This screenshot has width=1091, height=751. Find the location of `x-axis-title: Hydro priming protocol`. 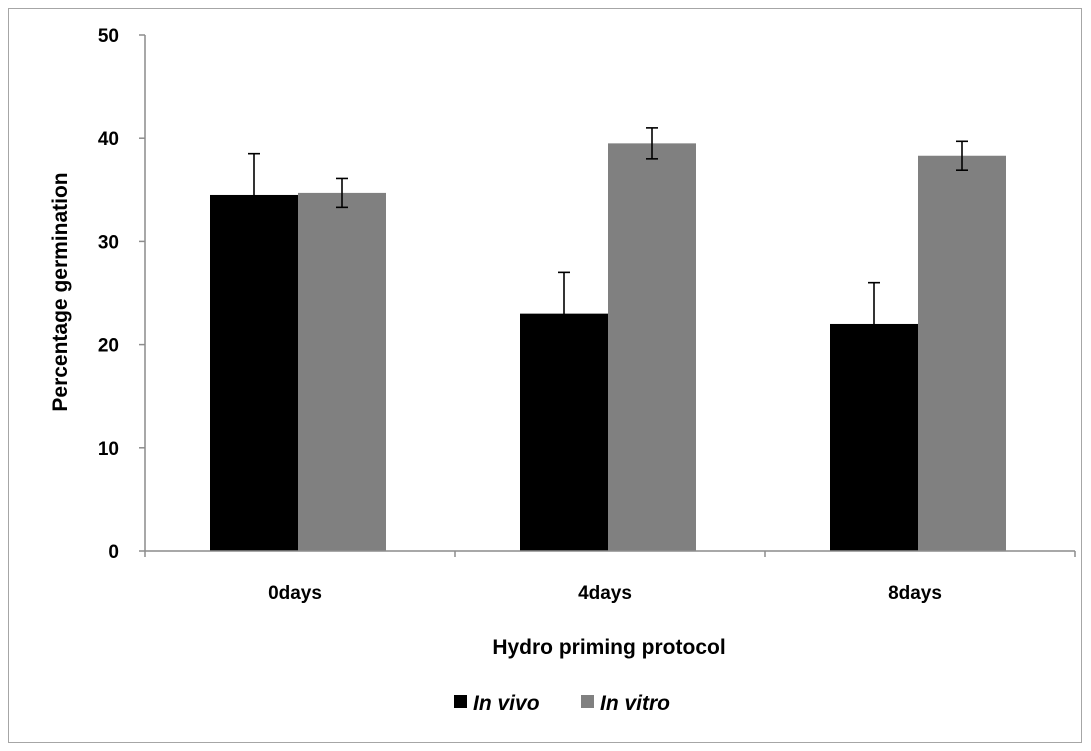

x-axis-title: Hydro priming protocol is located at coordinates (608, 647).